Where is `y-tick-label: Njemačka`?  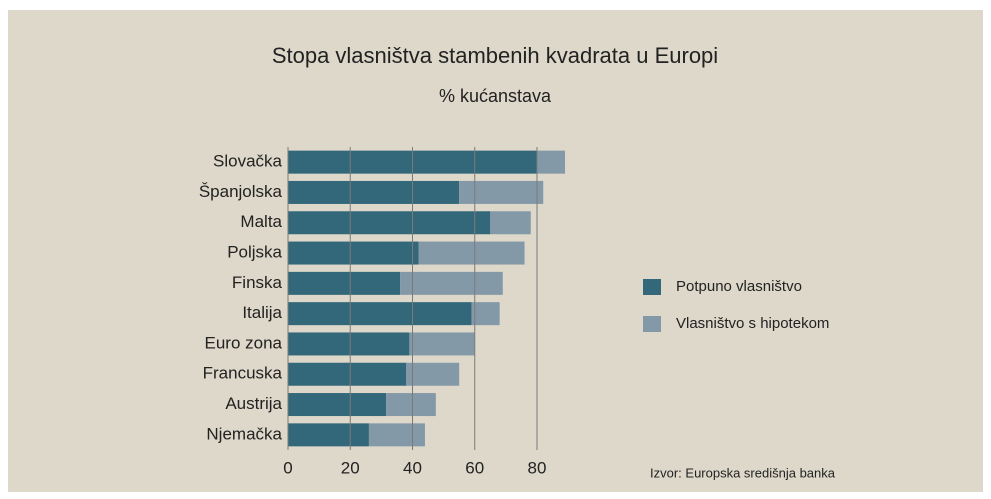 y-tick-label: Njemačka is located at coordinates (244, 433).